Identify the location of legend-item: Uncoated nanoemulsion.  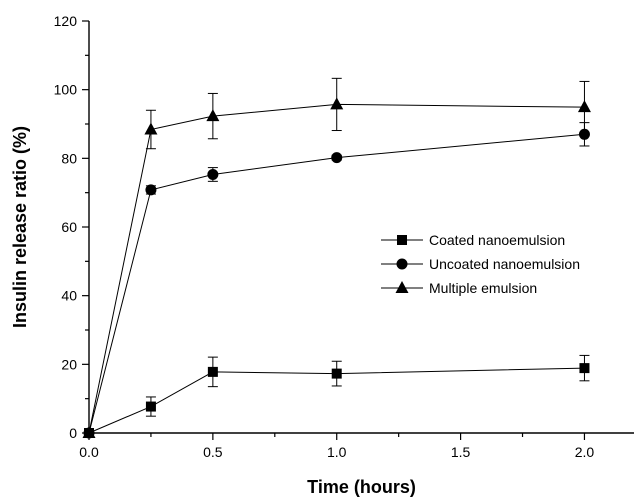
(480, 264).